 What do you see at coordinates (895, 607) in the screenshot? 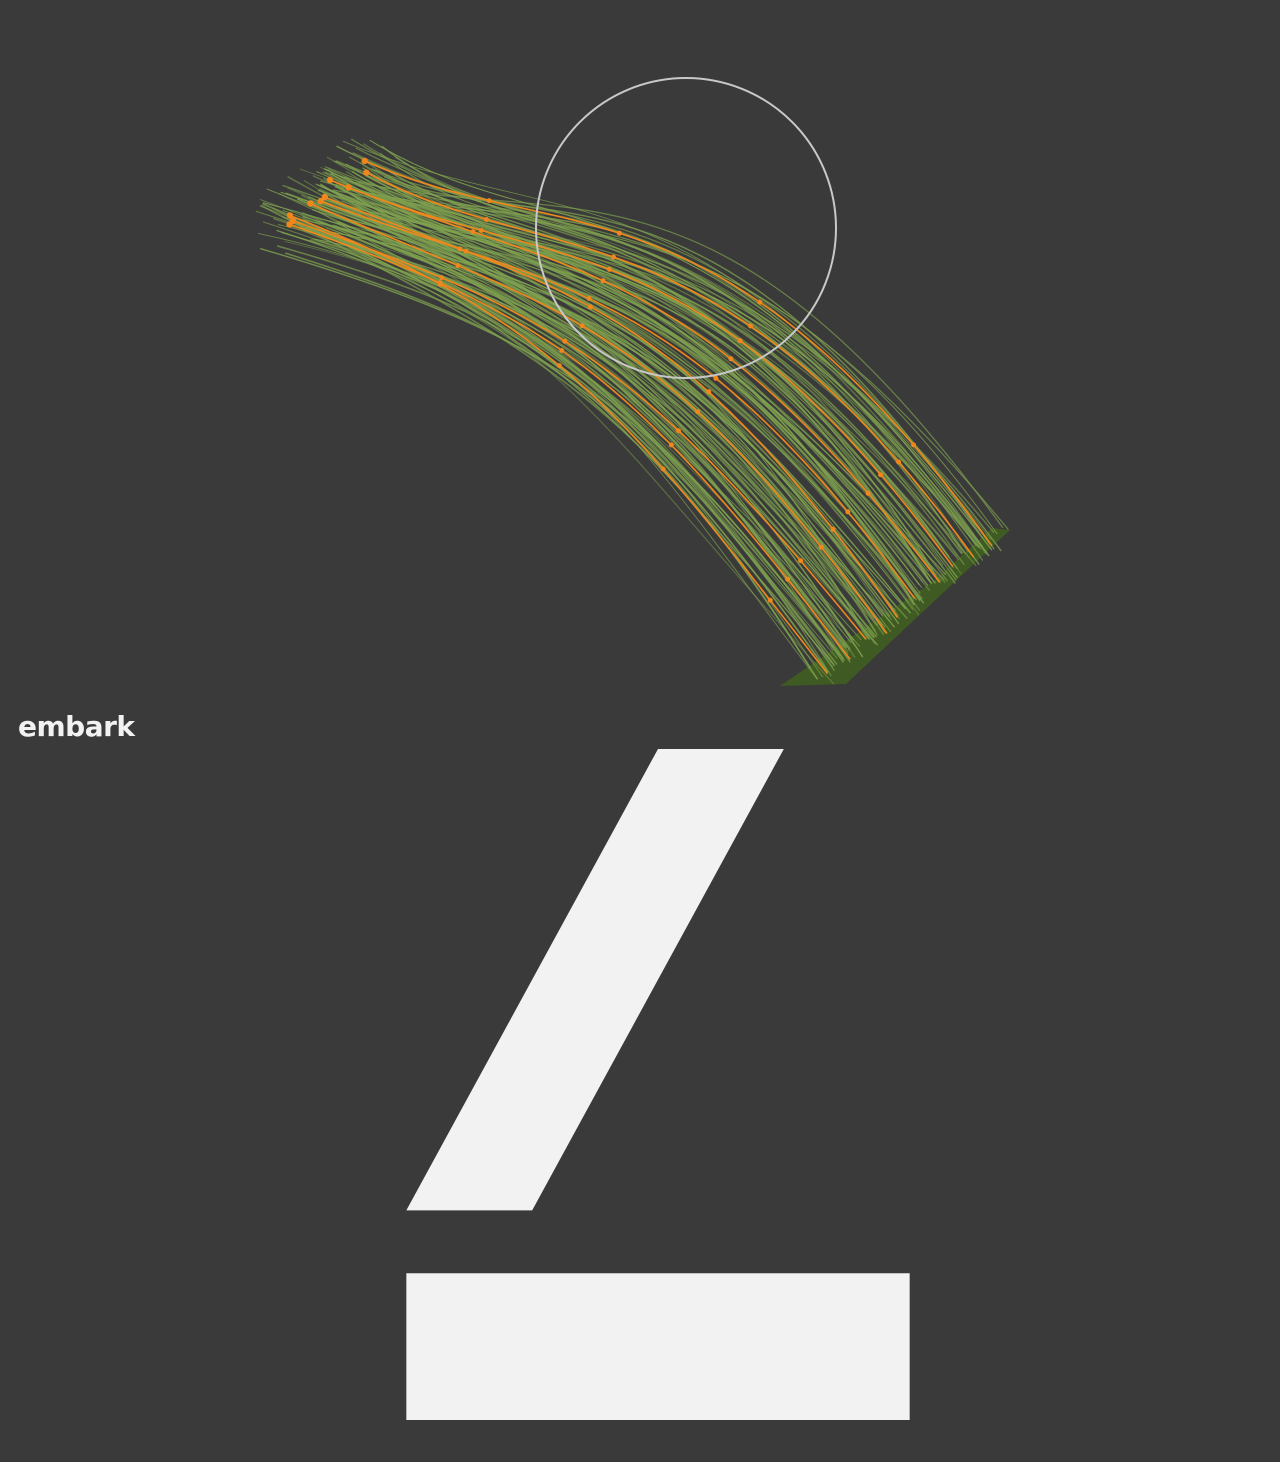
I see `ground-patch` at bounding box center [895, 607].